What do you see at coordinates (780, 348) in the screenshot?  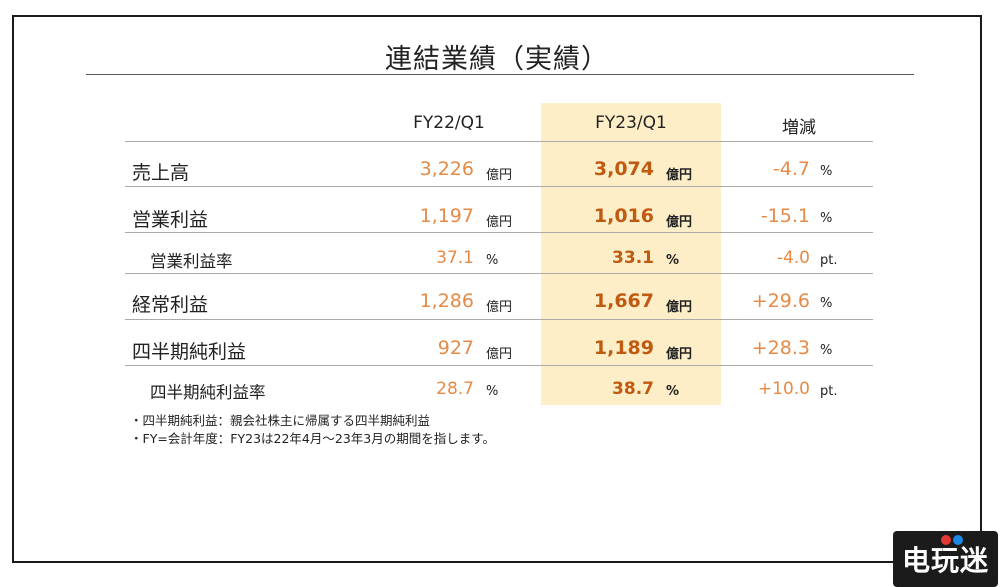 I see `quarterly-net-income-change-value: +28.3` at bounding box center [780, 348].